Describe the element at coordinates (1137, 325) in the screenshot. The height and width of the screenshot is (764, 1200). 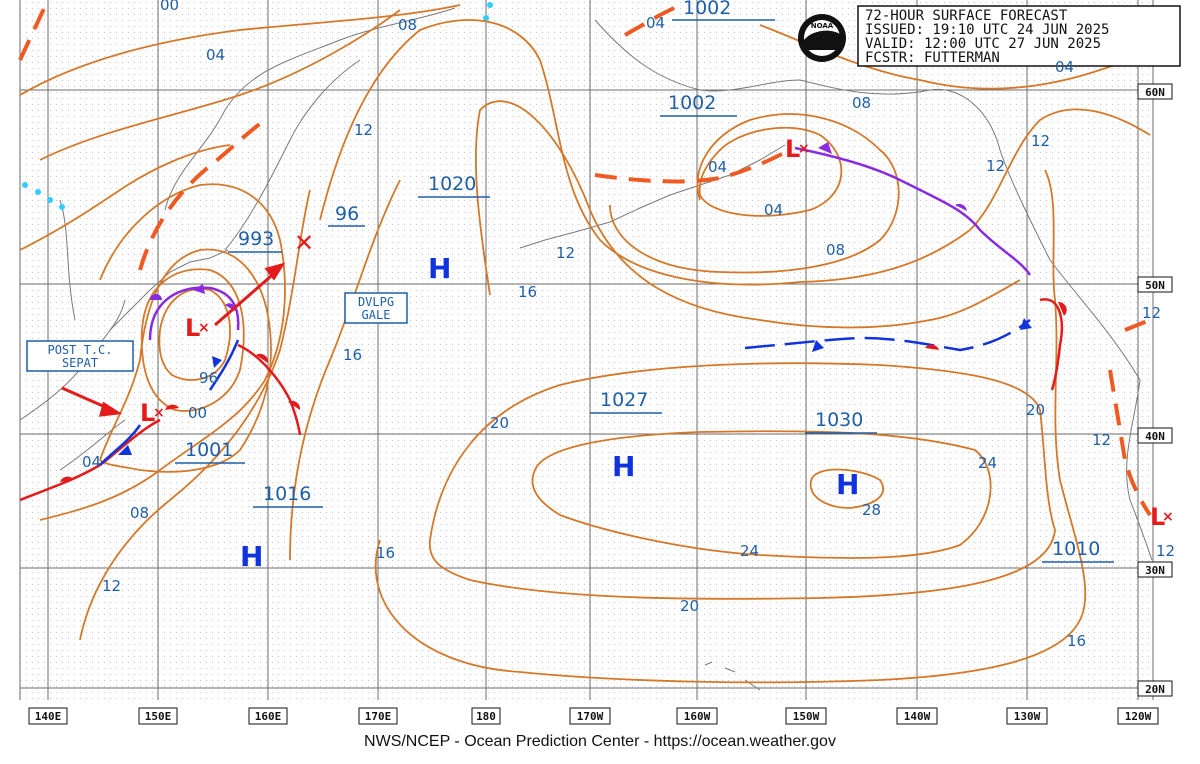
I see `trough-west-coast-top` at that location.